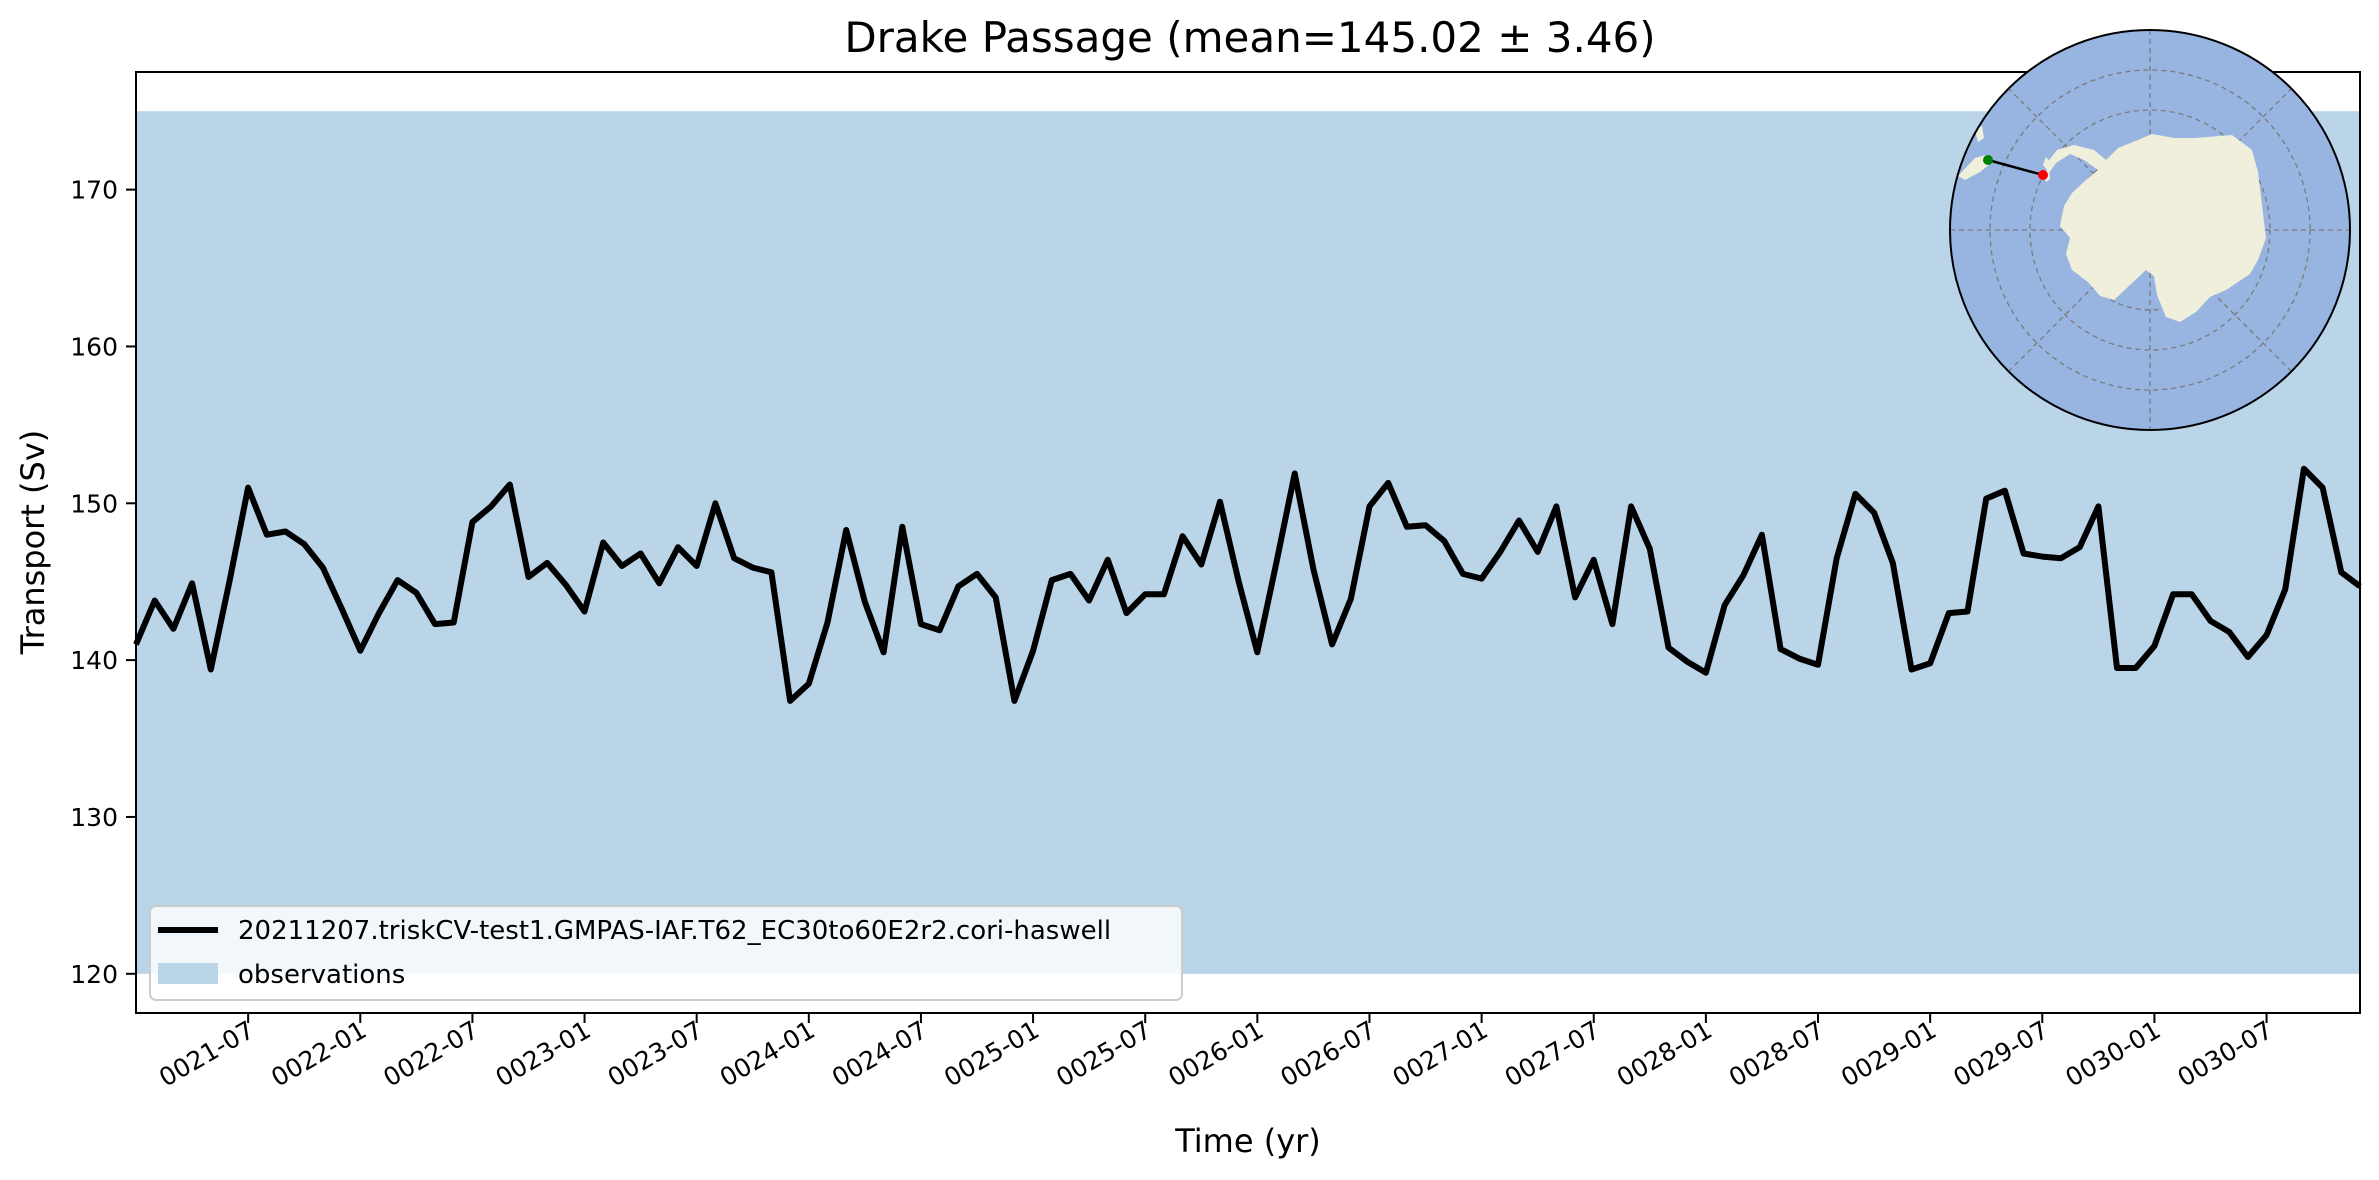 Image resolution: width=2379 pixels, height=1180 pixels. I want to click on x-tick-label: 0024-01, so click(767, 1053).